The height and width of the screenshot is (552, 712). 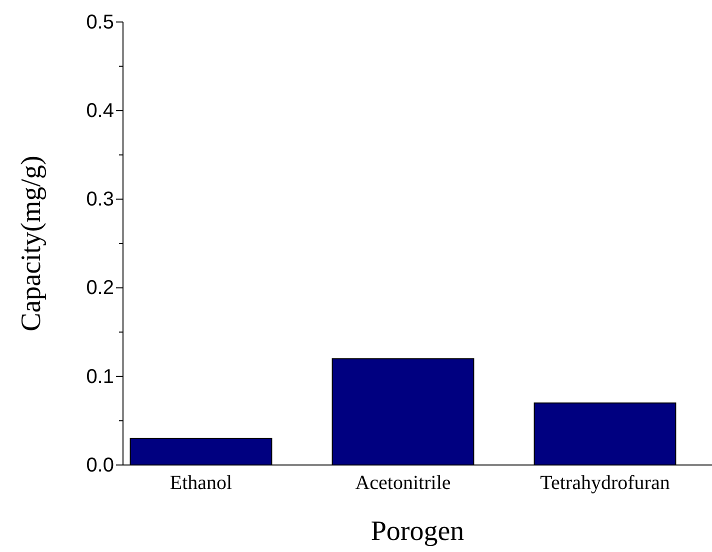 What do you see at coordinates (605, 483) in the screenshot?
I see `x-tick-label: Tetrahydrofuran` at bounding box center [605, 483].